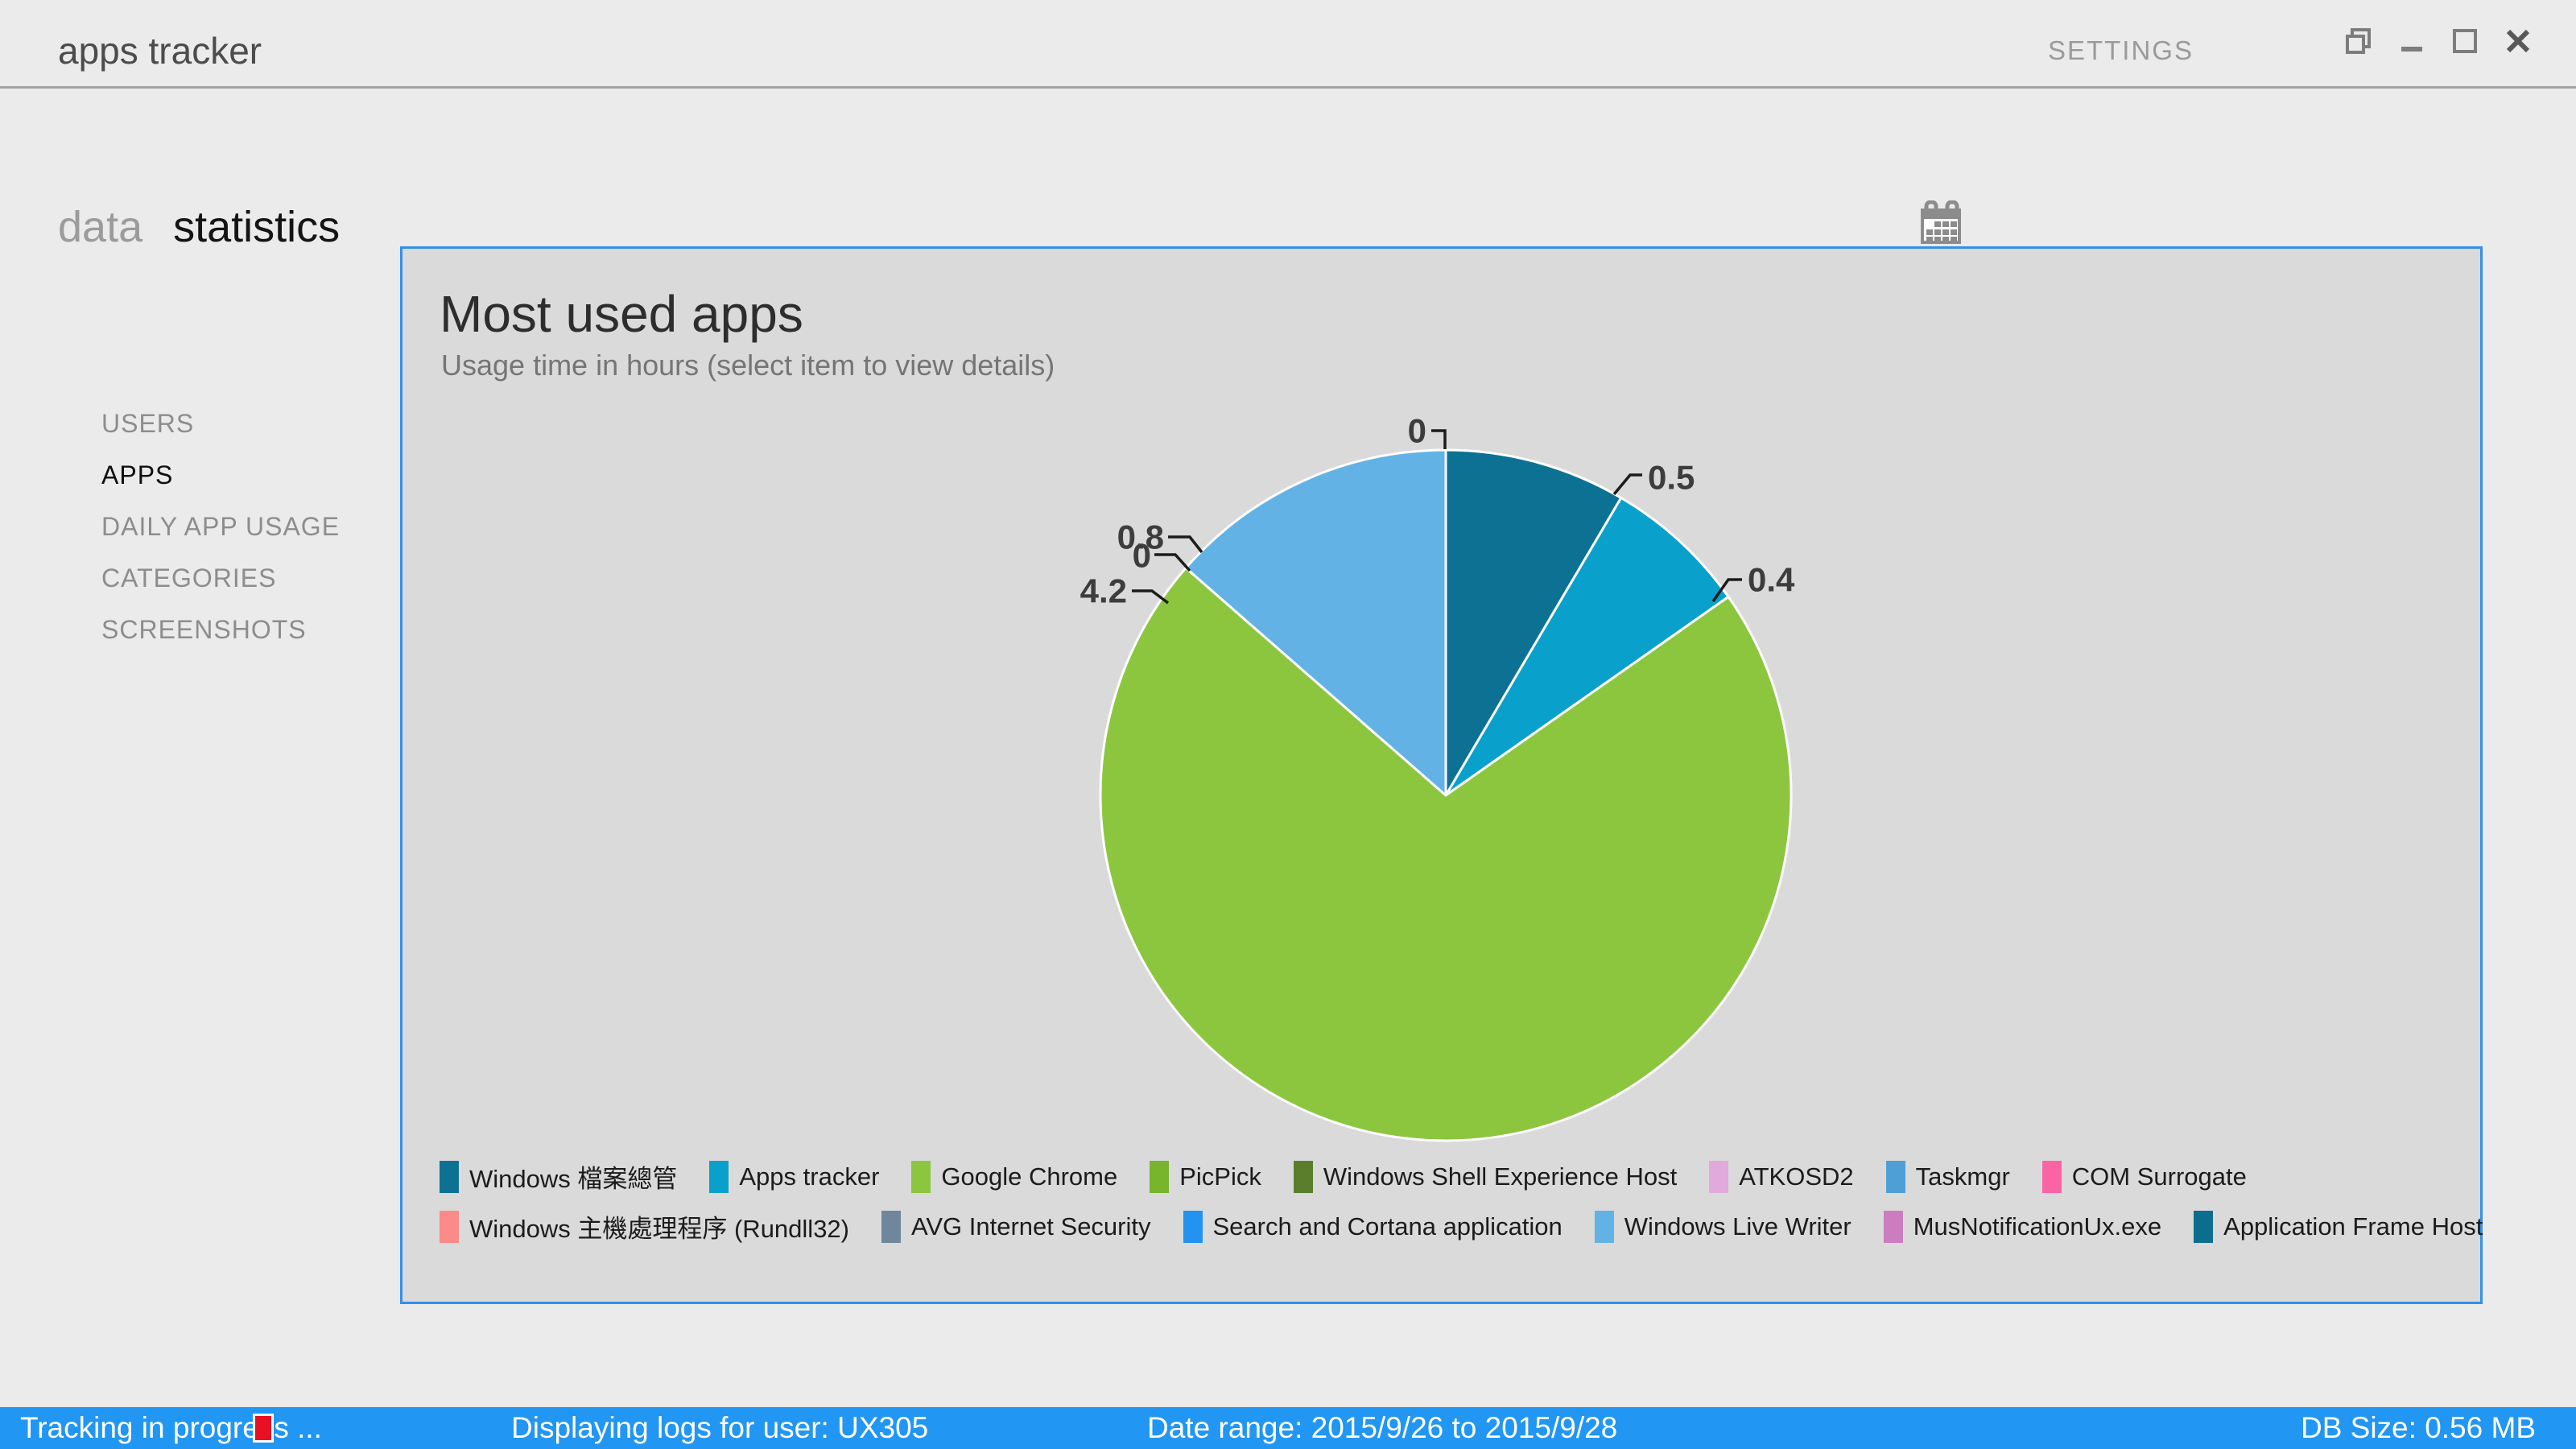  I want to click on current-user-label: Displaying logs for user: UX305, so click(720, 1427).